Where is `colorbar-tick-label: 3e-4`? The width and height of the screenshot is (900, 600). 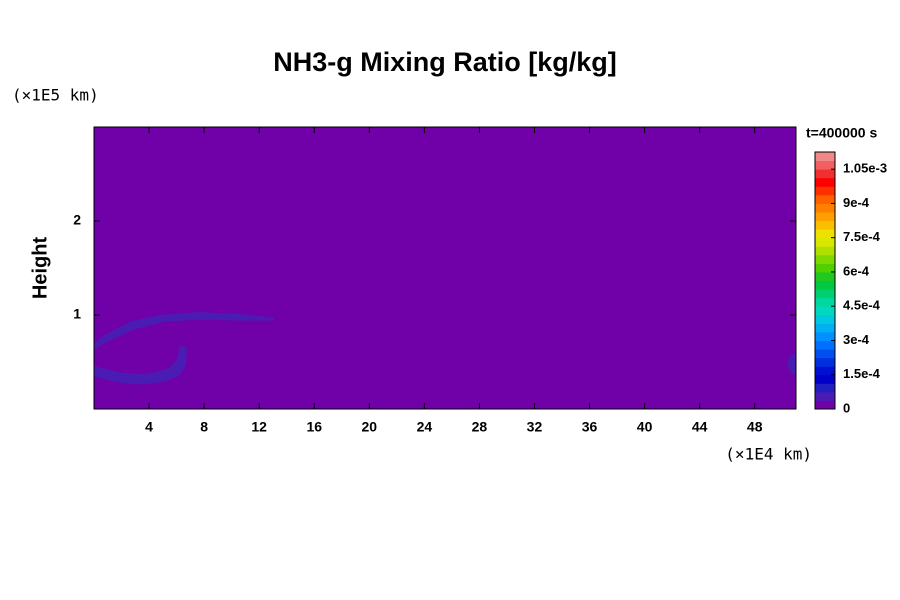
colorbar-tick-label: 3e-4 is located at coordinates (856, 339).